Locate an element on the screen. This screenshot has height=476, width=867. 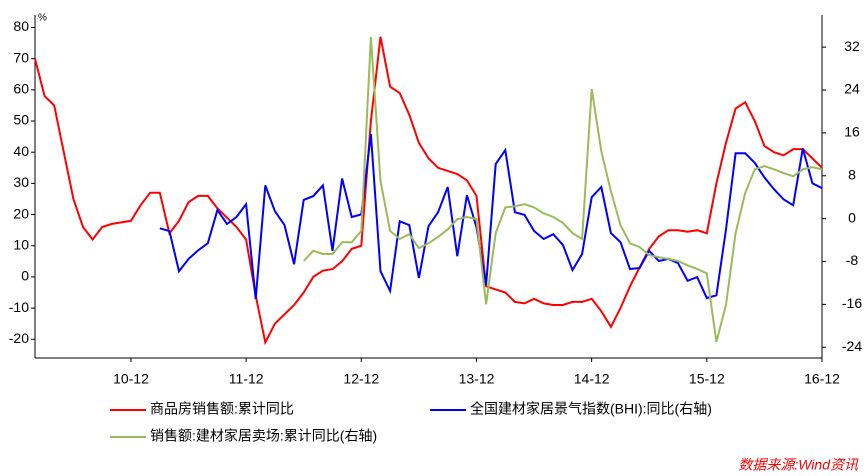
legend-label: 全国建材家居景气指数(BHI):同比(右轴) is located at coordinates (591, 409).